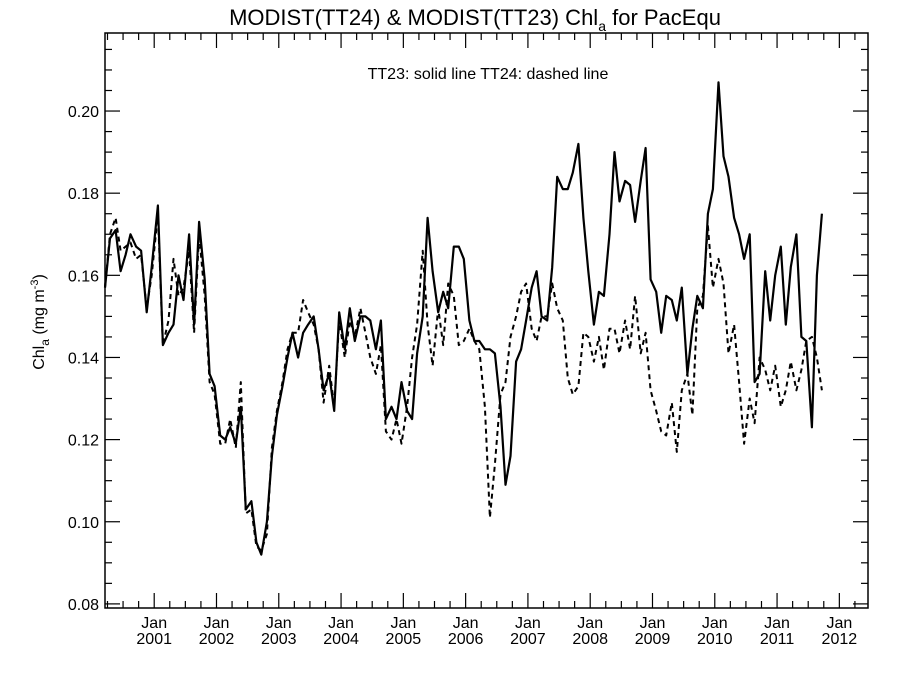  Describe the element at coordinates (154, 639) in the screenshot. I see `x-tick-label-year: 2001` at that location.